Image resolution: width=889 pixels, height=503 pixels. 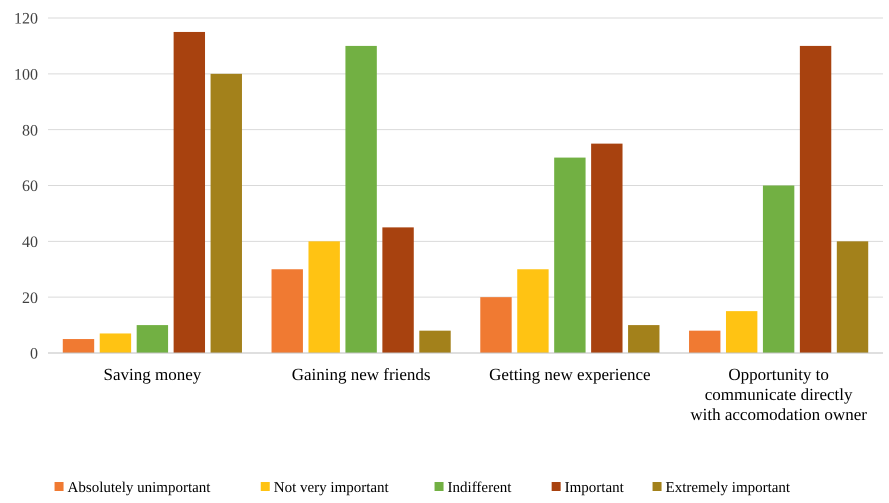 I want to click on x-tick-label: Opportunity to communicate directly with accomodation owner, so click(x=779, y=394).